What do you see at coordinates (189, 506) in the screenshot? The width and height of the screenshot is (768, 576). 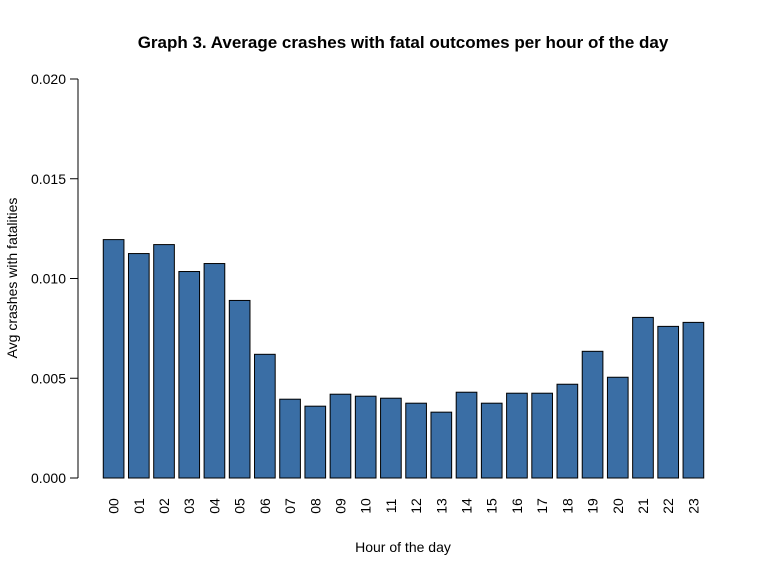 I see `x-tick-label: 03` at bounding box center [189, 506].